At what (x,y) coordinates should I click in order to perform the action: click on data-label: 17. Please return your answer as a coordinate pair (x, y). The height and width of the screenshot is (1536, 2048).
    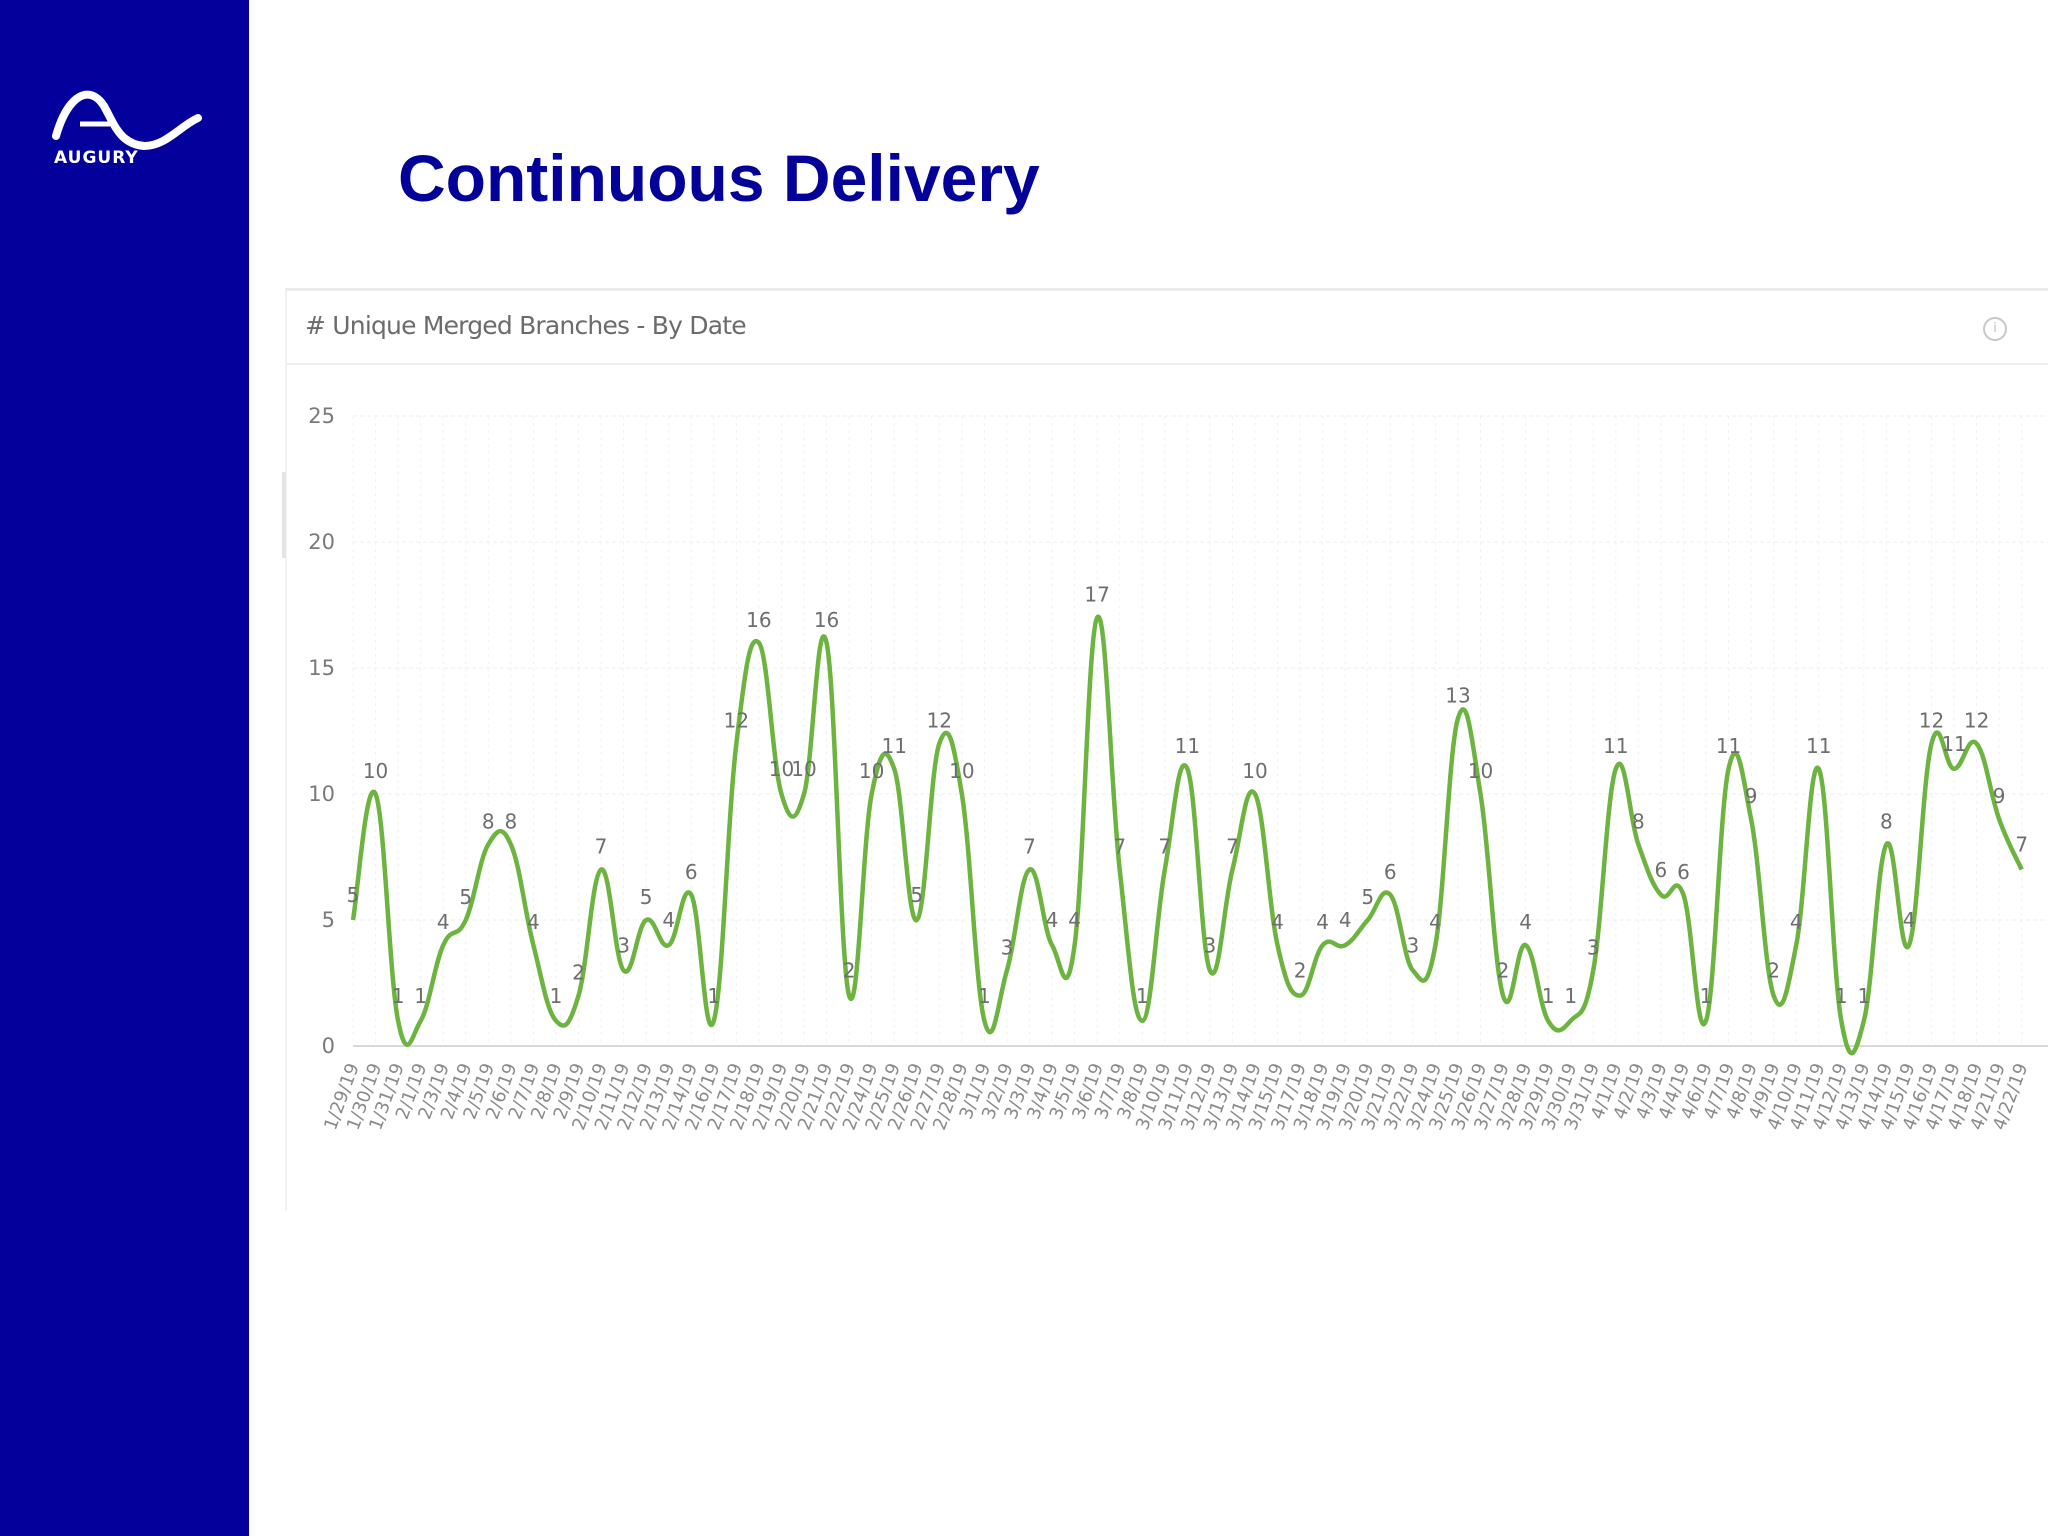
    Looking at the image, I should click on (1096, 595).